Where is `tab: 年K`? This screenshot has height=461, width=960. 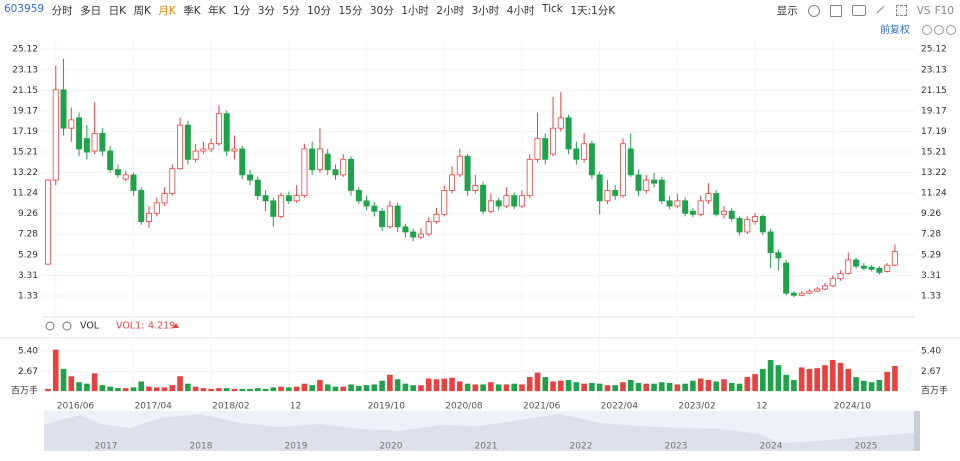
tab: 年K is located at coordinates (217, 11).